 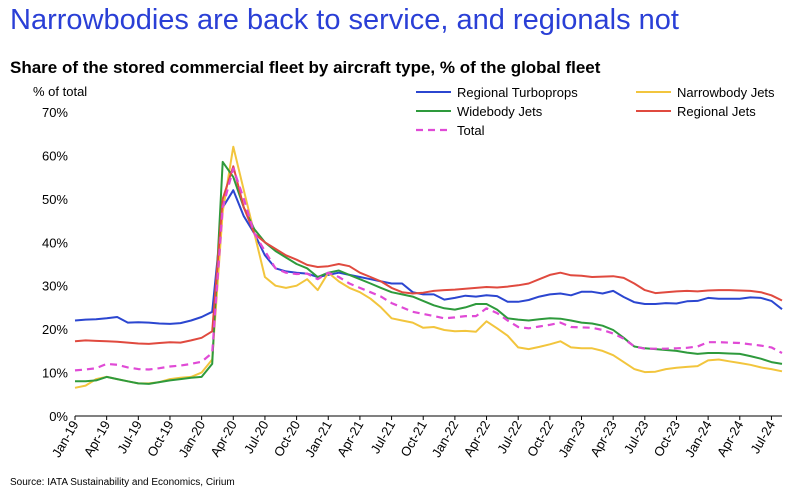 What do you see at coordinates (571, 439) in the screenshot?
I see `x-tick-label: Jan-23` at bounding box center [571, 439].